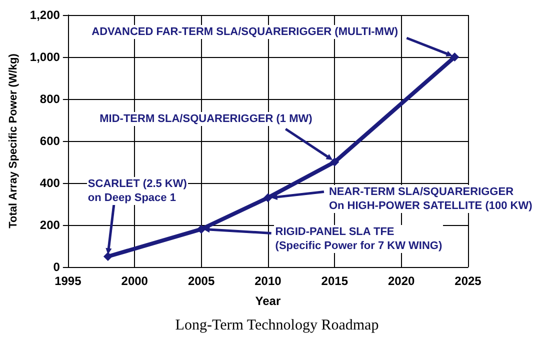 This screenshot has height=344, width=554. Describe the element at coordinates (45, 57) in the screenshot. I see `y-tick-label: 1,000` at that location.